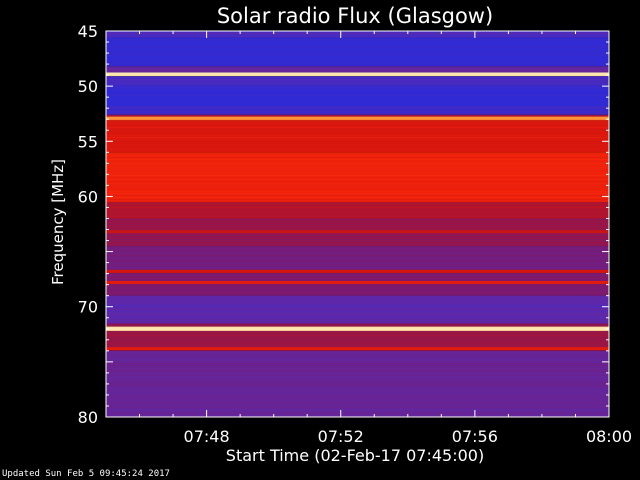  What do you see at coordinates (58, 222) in the screenshot?
I see `y-axis-label: Frequency [MHz]` at bounding box center [58, 222].